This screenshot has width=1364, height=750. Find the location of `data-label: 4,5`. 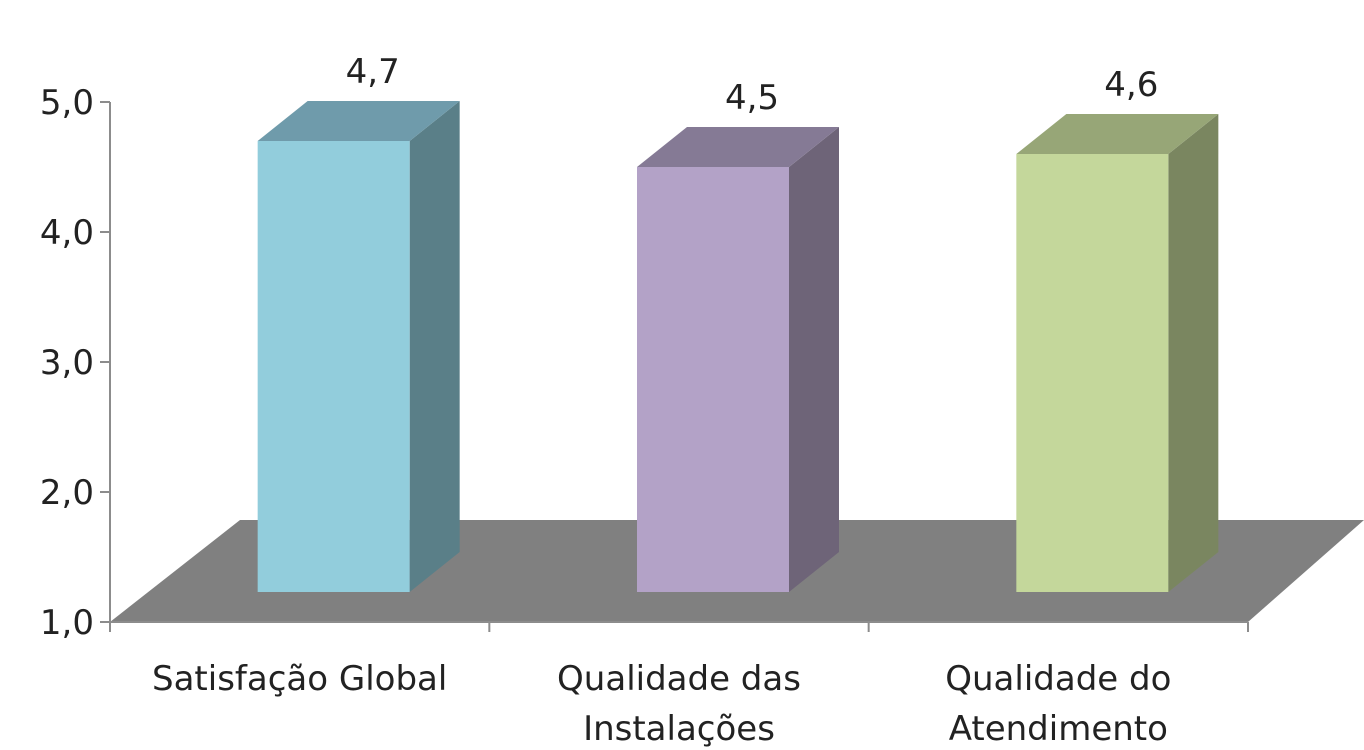

data-label: 4,5 is located at coordinates (752, 98).